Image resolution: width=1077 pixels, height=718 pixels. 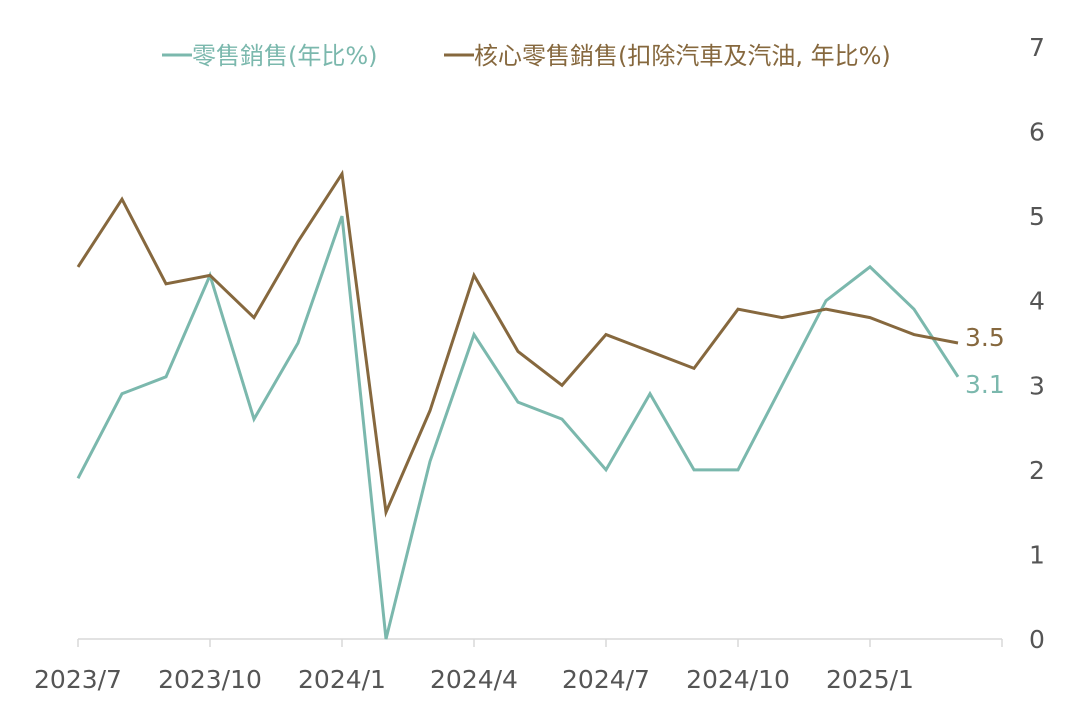 I want to click on x-tick-label: 2025/1, so click(x=870, y=679).